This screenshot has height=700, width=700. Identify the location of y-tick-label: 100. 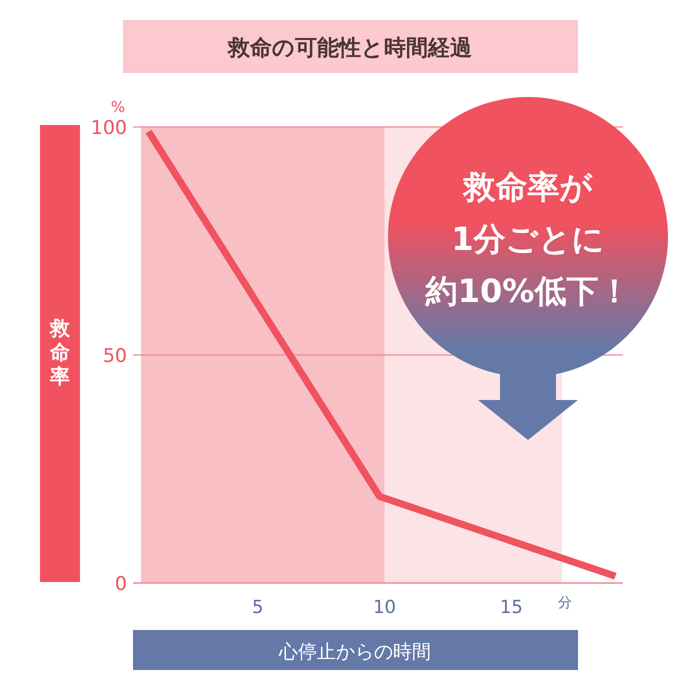
(108, 128).